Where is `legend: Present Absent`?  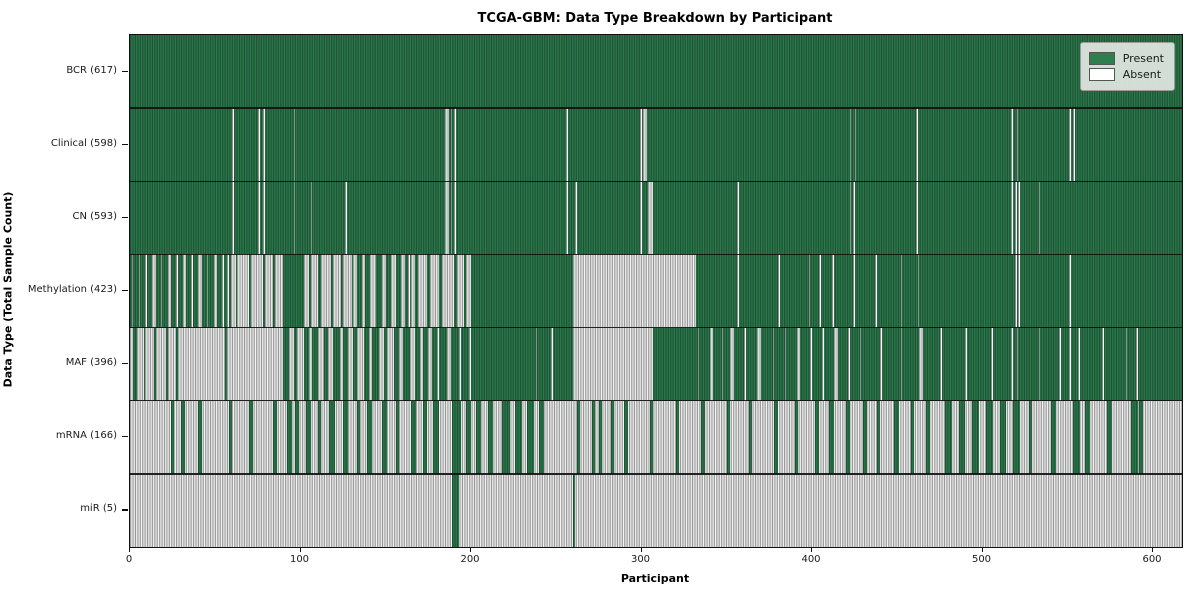
legend: Present Absent is located at coordinates (1127, 66).